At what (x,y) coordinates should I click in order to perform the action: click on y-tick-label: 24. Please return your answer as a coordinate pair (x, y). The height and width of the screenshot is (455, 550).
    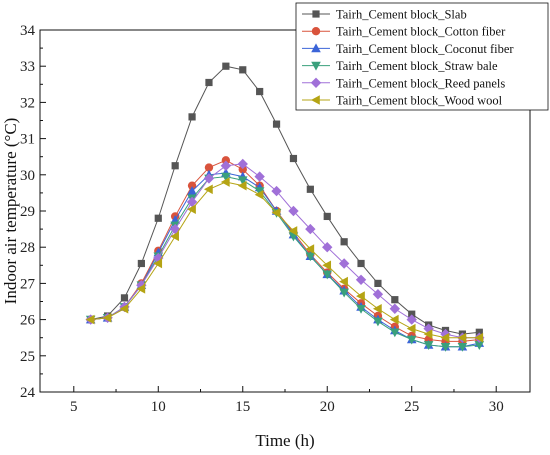
    Looking at the image, I should click on (28, 393).